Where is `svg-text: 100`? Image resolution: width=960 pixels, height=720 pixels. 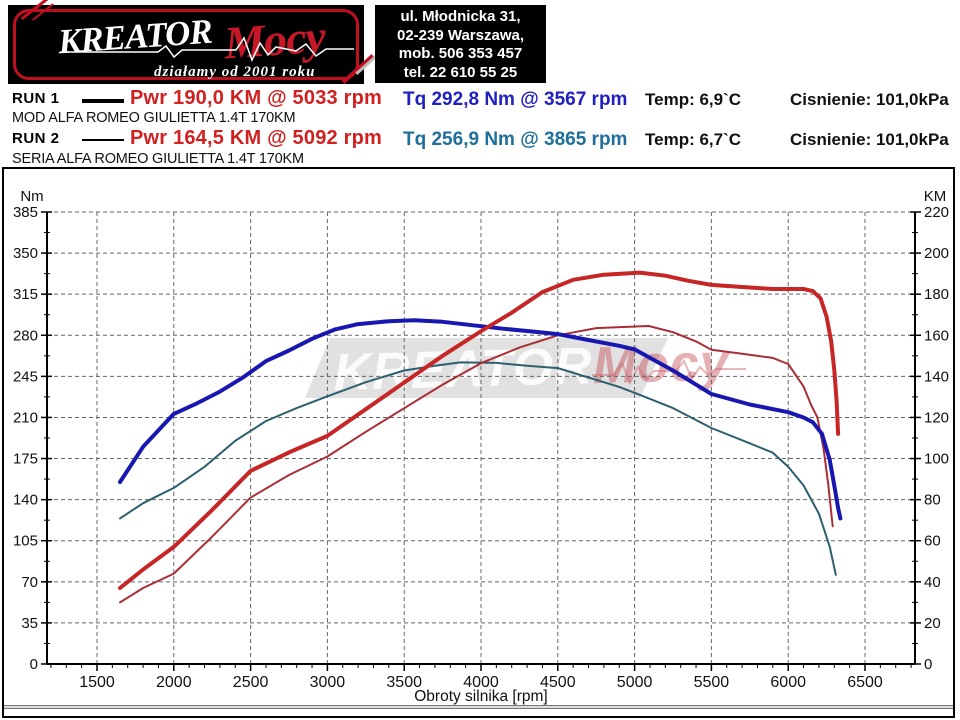
svg-text: 100 is located at coordinates (936, 459).